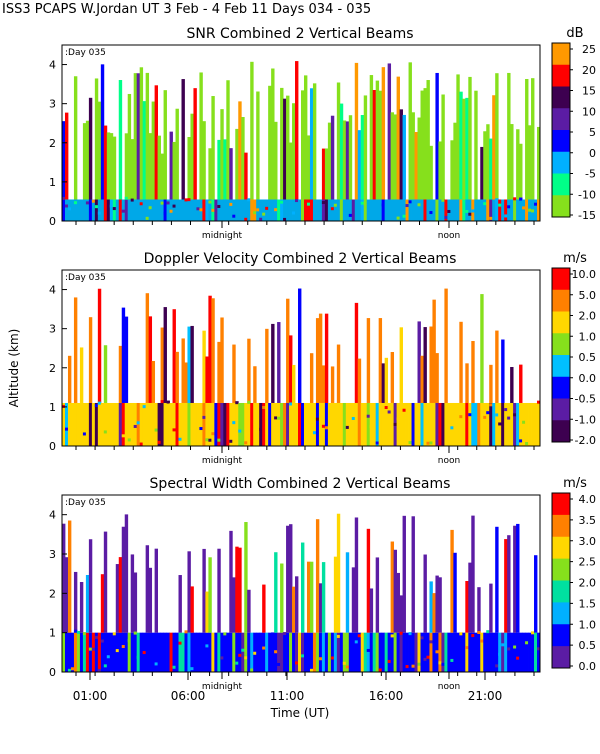  Describe the element at coordinates (561, 431) in the screenshot. I see `colorbar-segment` at that location.